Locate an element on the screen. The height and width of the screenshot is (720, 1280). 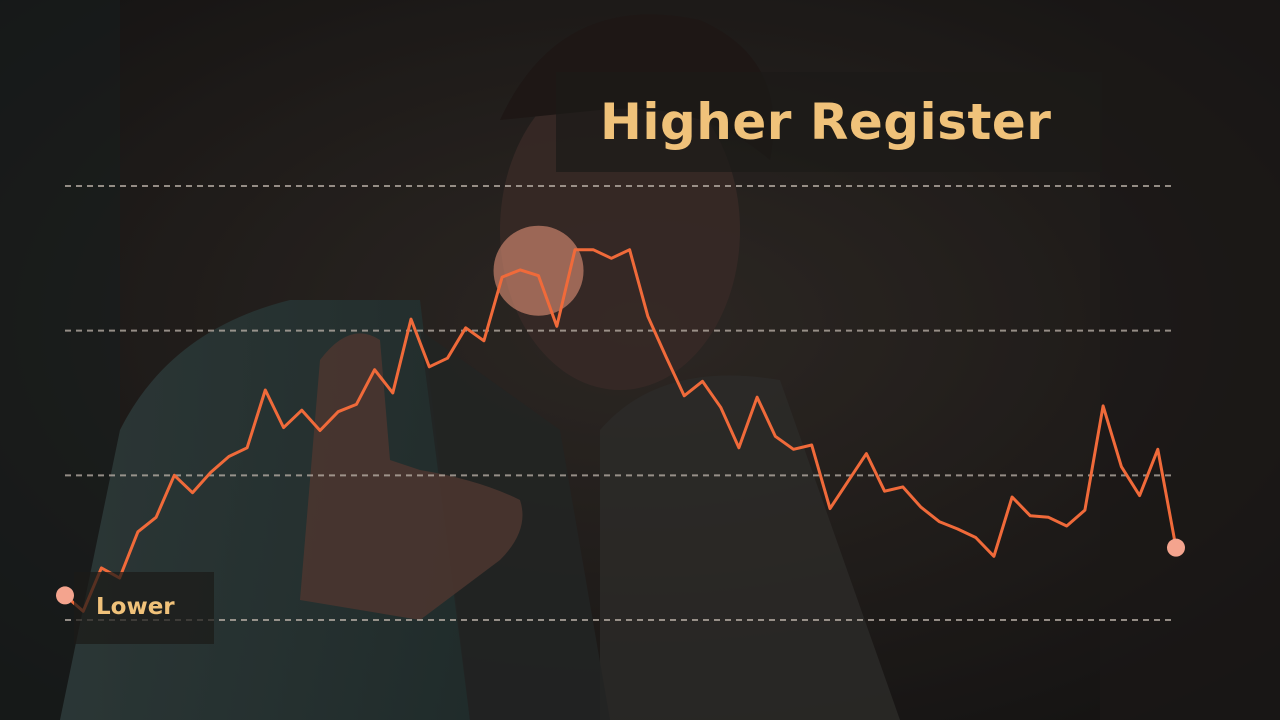
highlight-group is located at coordinates (538, 270).